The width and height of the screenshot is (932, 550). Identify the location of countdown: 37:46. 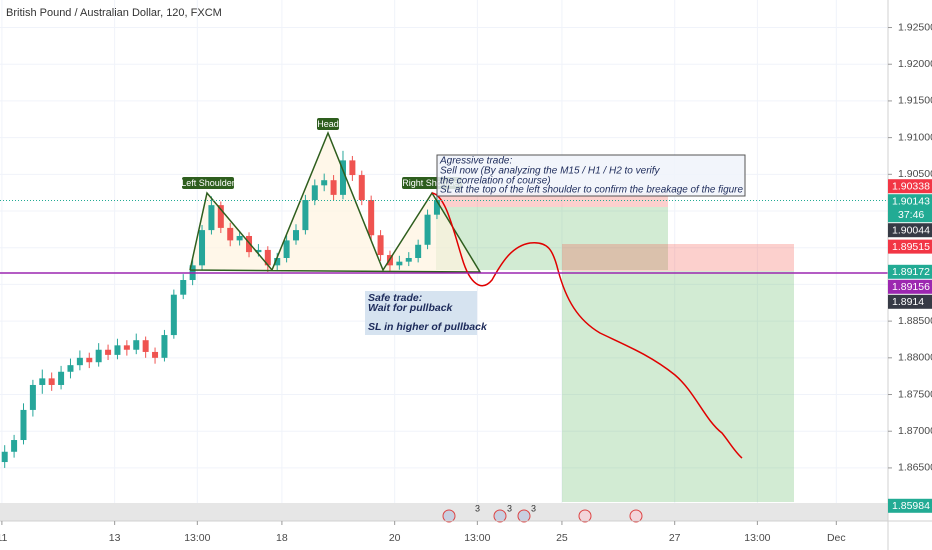
(911, 215).